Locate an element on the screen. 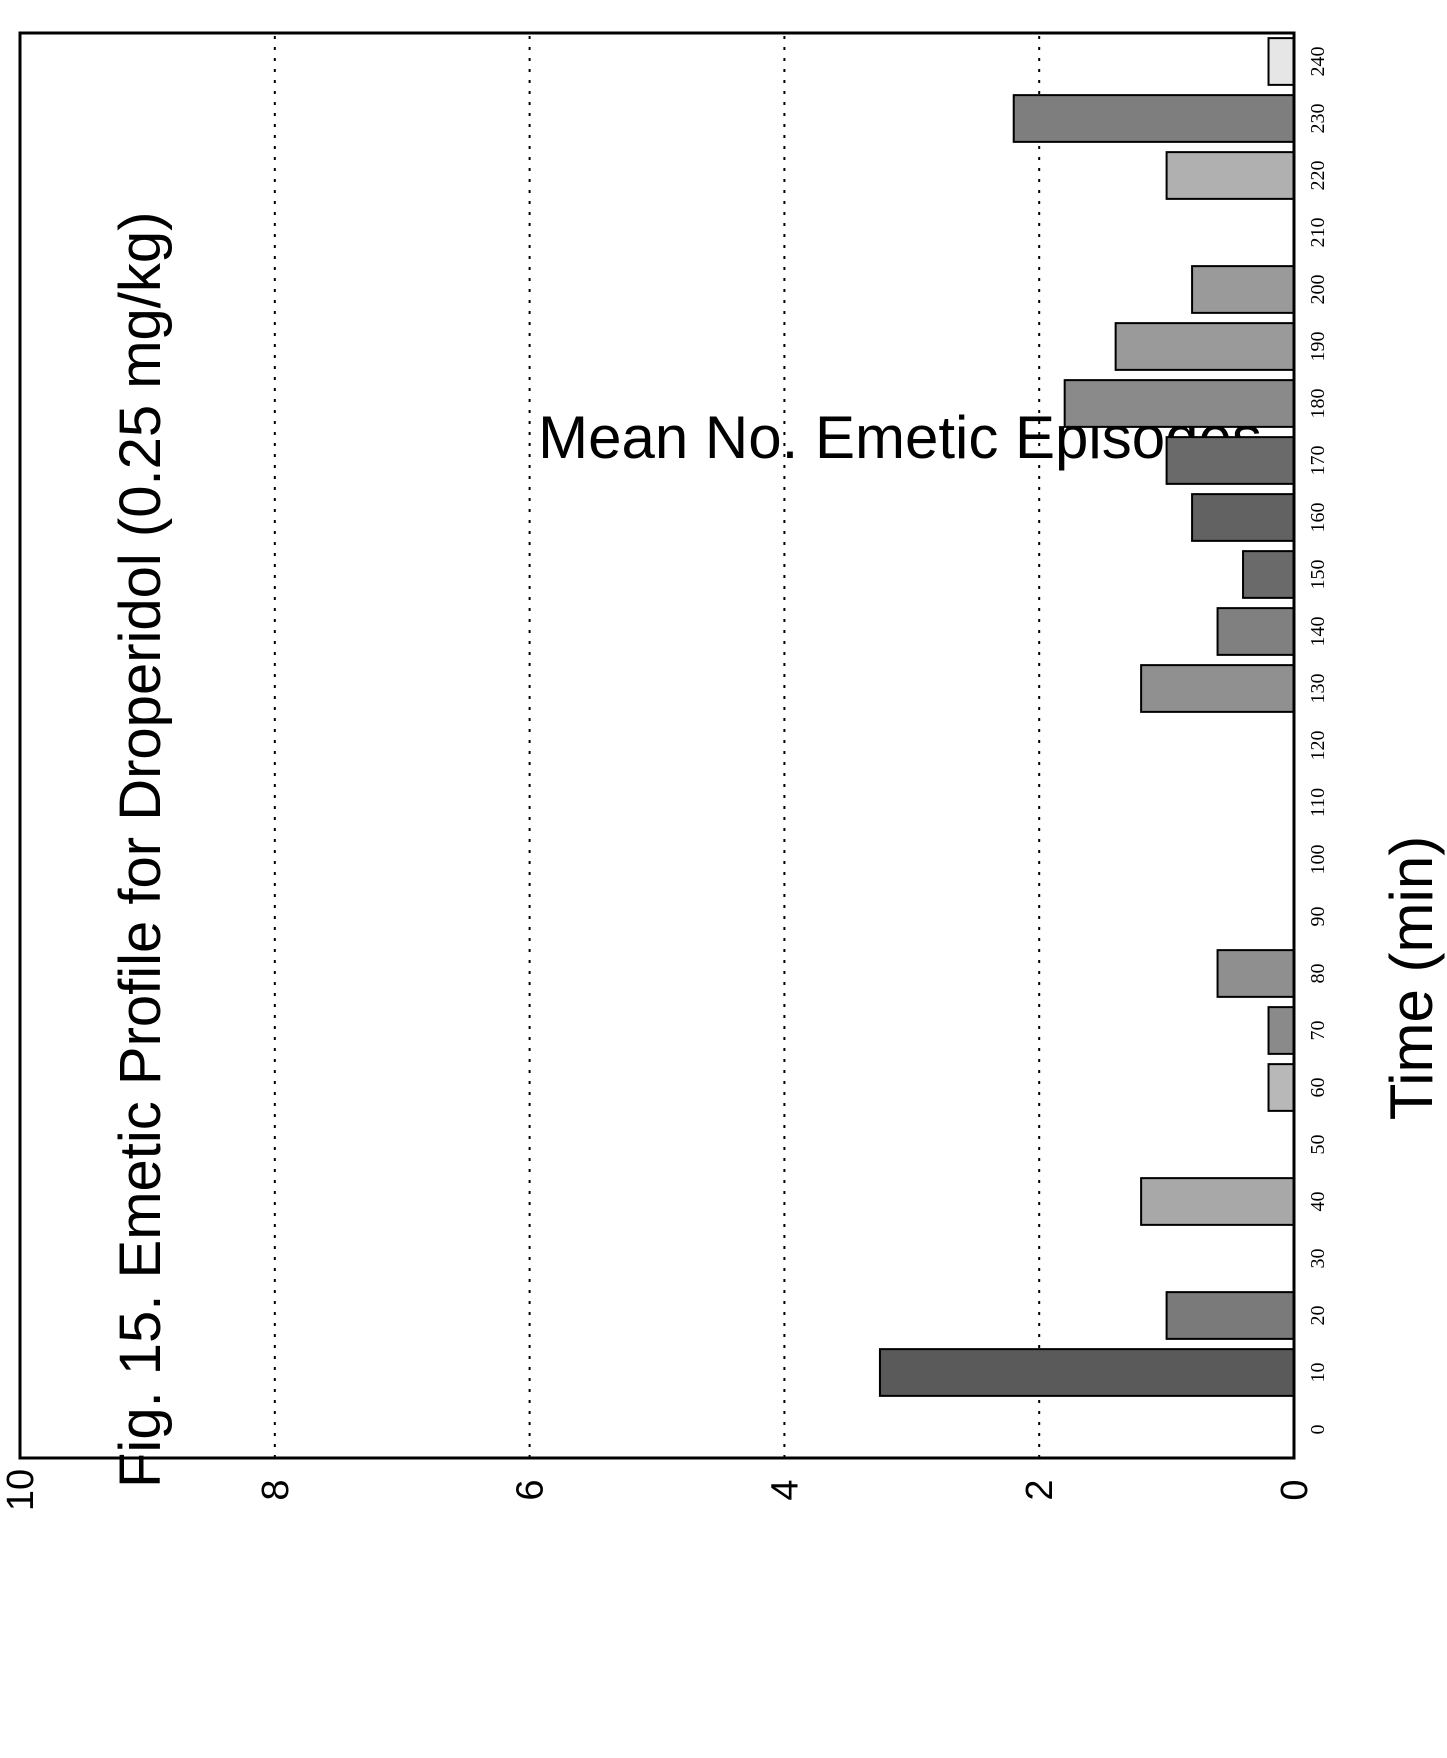 Image resolution: width=1447 pixels, height=1758 pixels. x-tick-50: 50 is located at coordinates (1318, 1145).